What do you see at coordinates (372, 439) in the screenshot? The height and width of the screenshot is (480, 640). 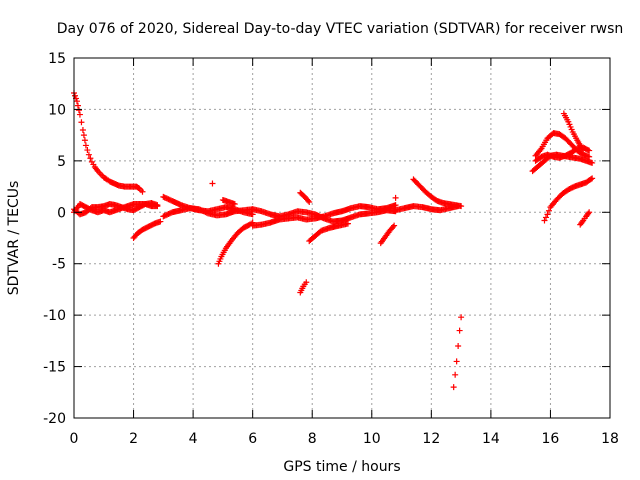 I see `x-tick-label: 10` at bounding box center [372, 439].